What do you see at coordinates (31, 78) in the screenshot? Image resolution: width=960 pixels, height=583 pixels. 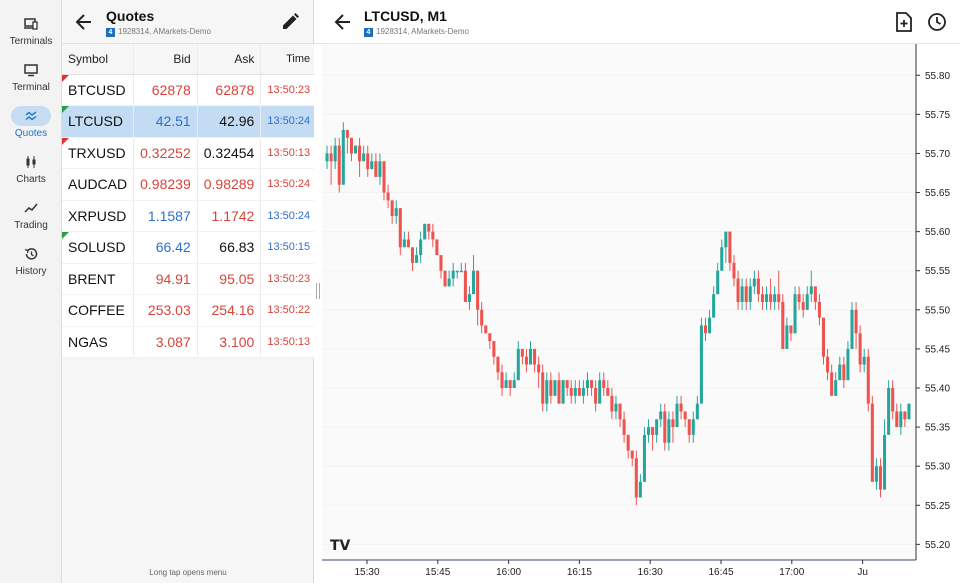 I see `nav-item-terminal: Terminal` at bounding box center [31, 78].